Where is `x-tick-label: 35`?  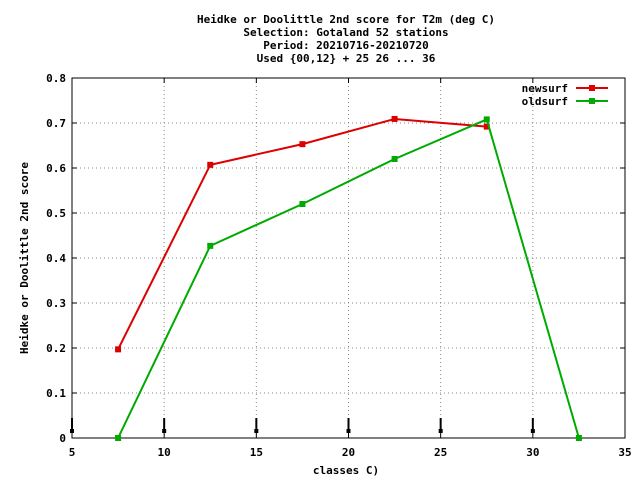 x-tick-label: 35 is located at coordinates (624, 452).